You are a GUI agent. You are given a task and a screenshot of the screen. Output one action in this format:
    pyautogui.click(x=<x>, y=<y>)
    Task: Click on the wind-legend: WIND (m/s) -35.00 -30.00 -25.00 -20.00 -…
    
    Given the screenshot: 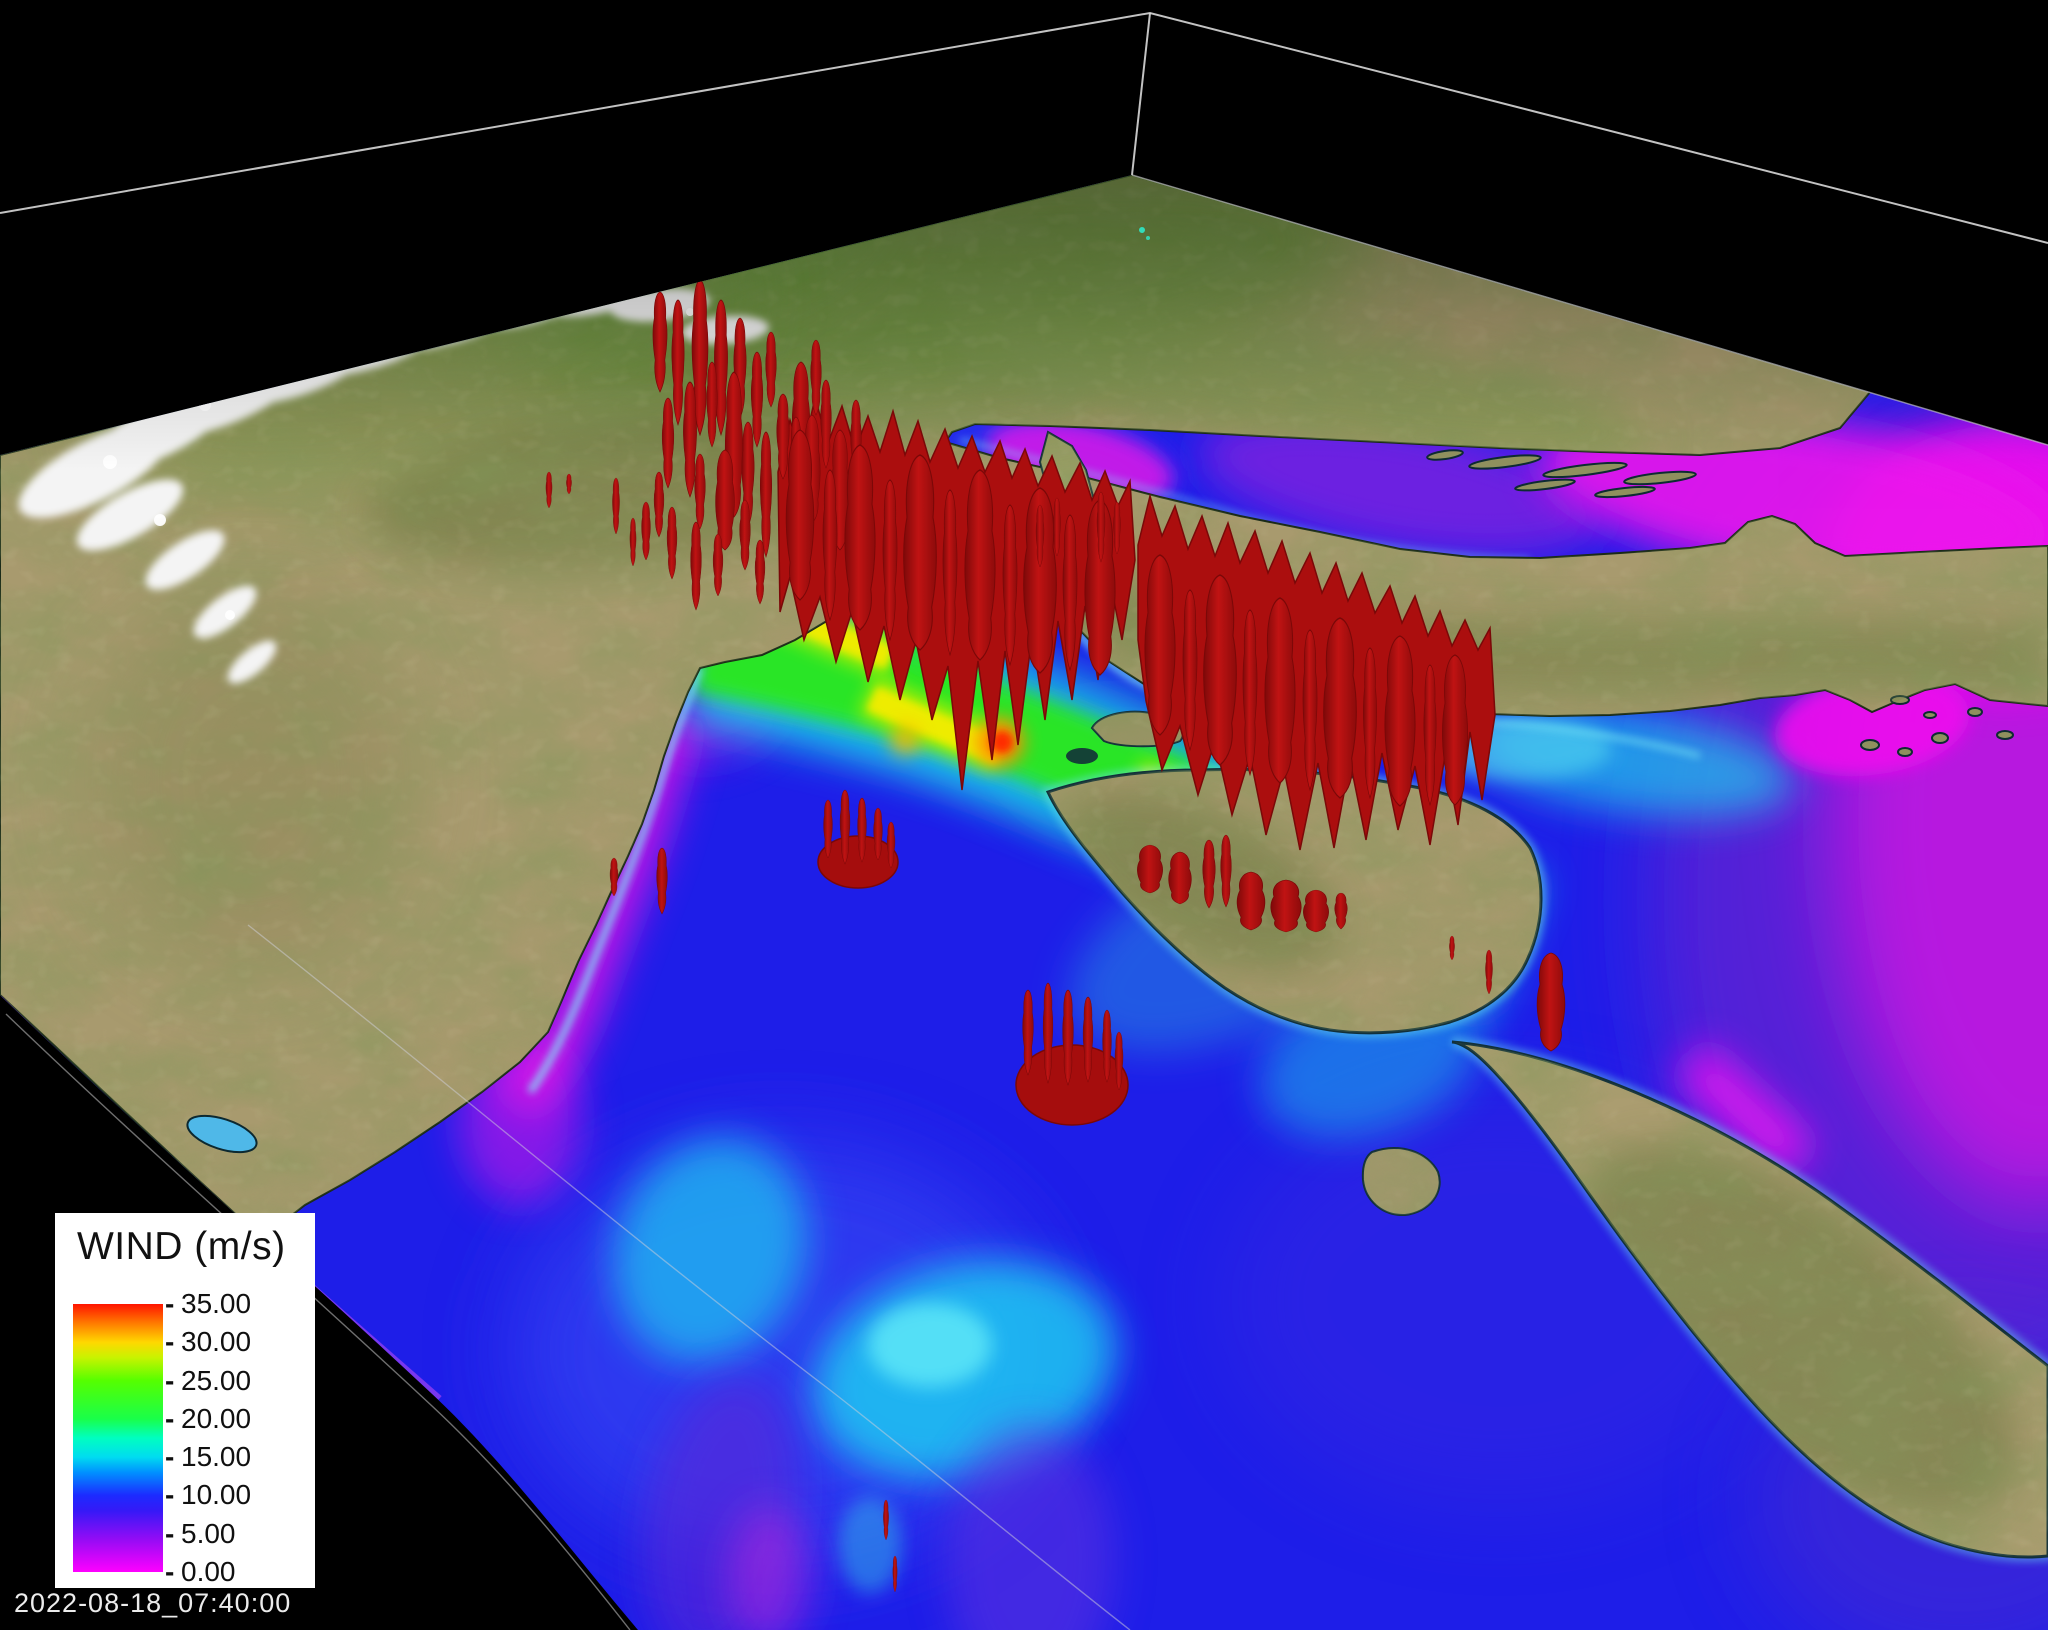 What is the action you would take?
    pyautogui.click(x=185, y=1400)
    